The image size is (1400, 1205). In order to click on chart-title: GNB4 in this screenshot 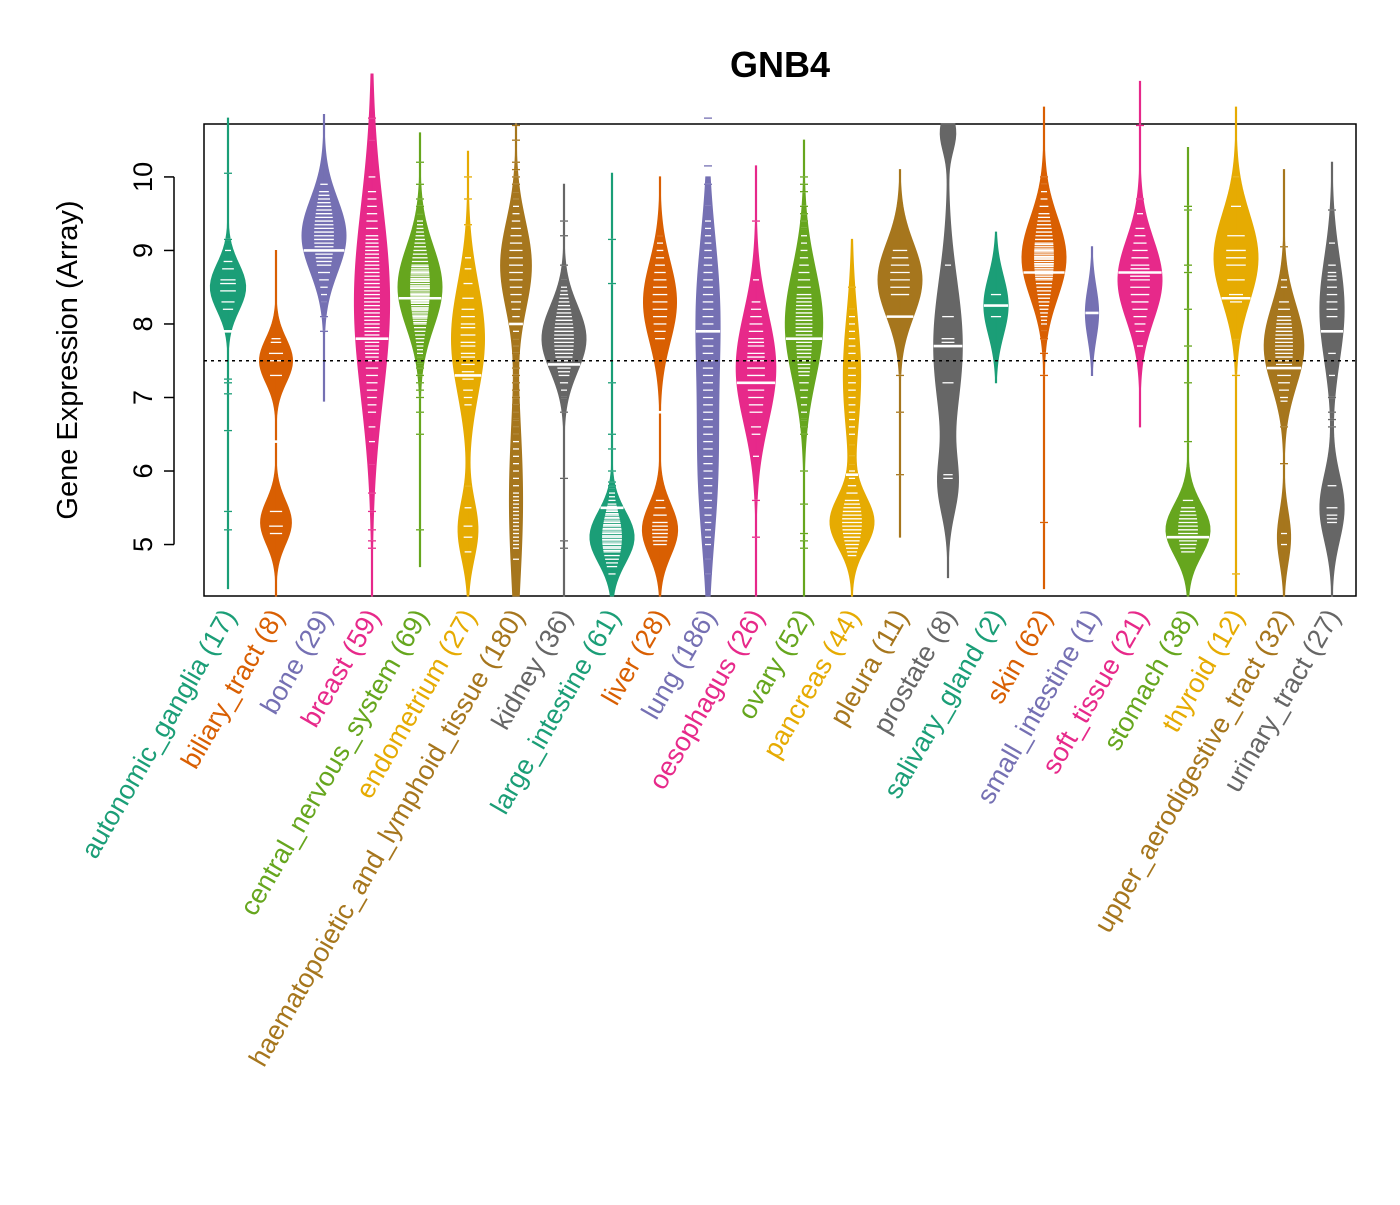, I will do `click(780, 64)`.